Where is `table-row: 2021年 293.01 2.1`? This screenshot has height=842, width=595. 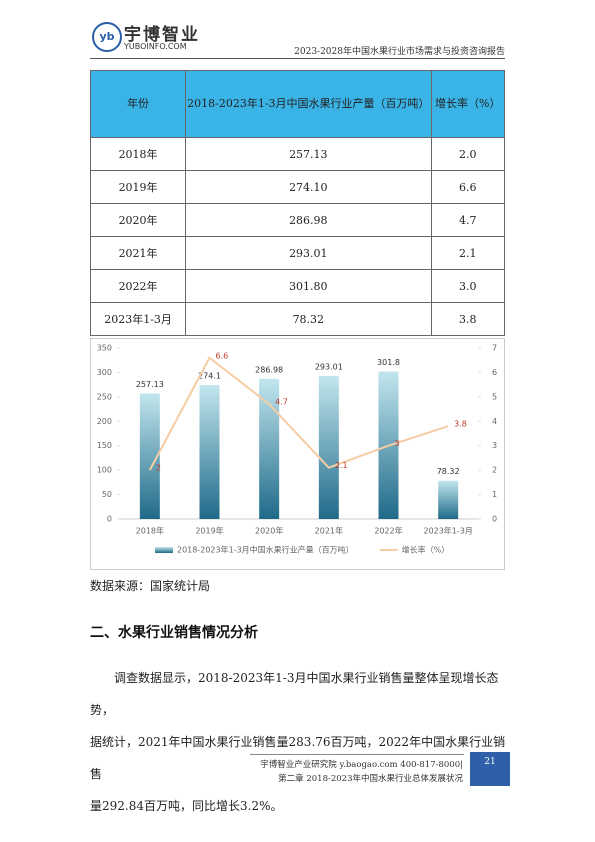 table-row: 2021年 293.01 2.1 is located at coordinates (297, 253).